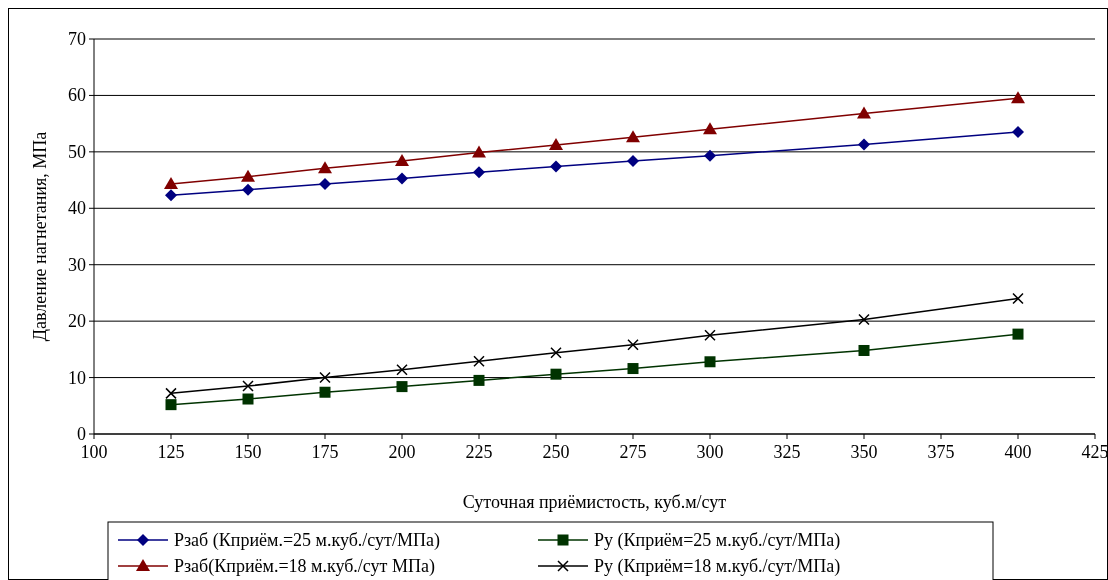 This screenshot has height=580, width=1108. I want to click on x-tick-label: 100, so click(94, 452).